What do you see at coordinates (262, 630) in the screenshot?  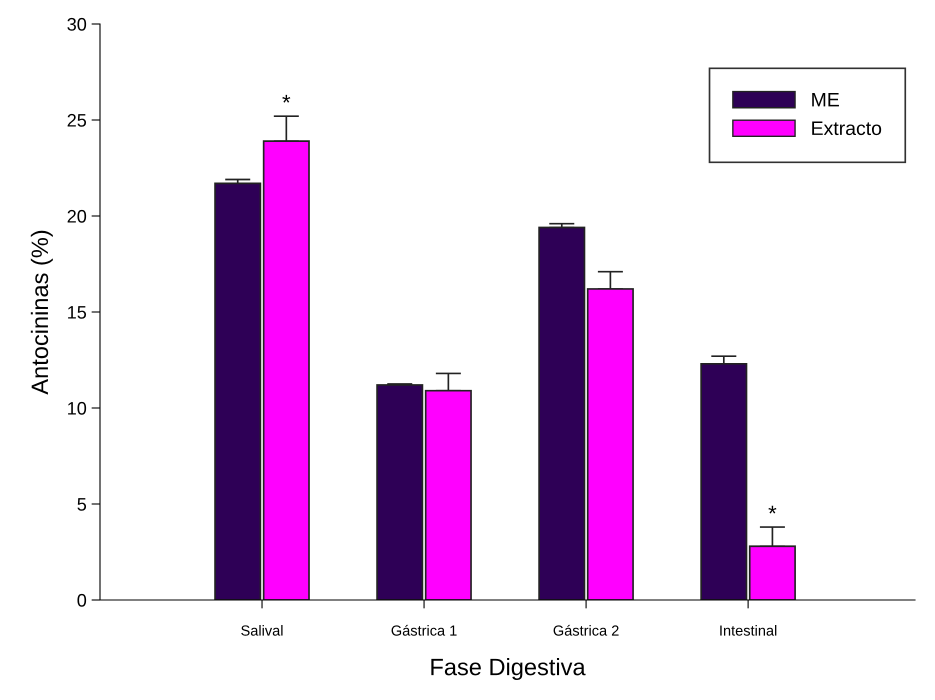 I see `x-tick-label: Salival` at bounding box center [262, 630].